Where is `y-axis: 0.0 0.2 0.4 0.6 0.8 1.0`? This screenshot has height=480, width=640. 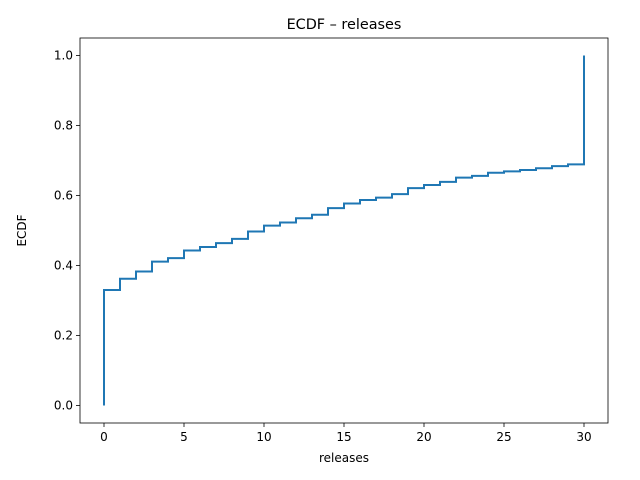
y-axis: 0.0 0.2 0.4 0.6 0.8 1.0 is located at coordinates (67, 231).